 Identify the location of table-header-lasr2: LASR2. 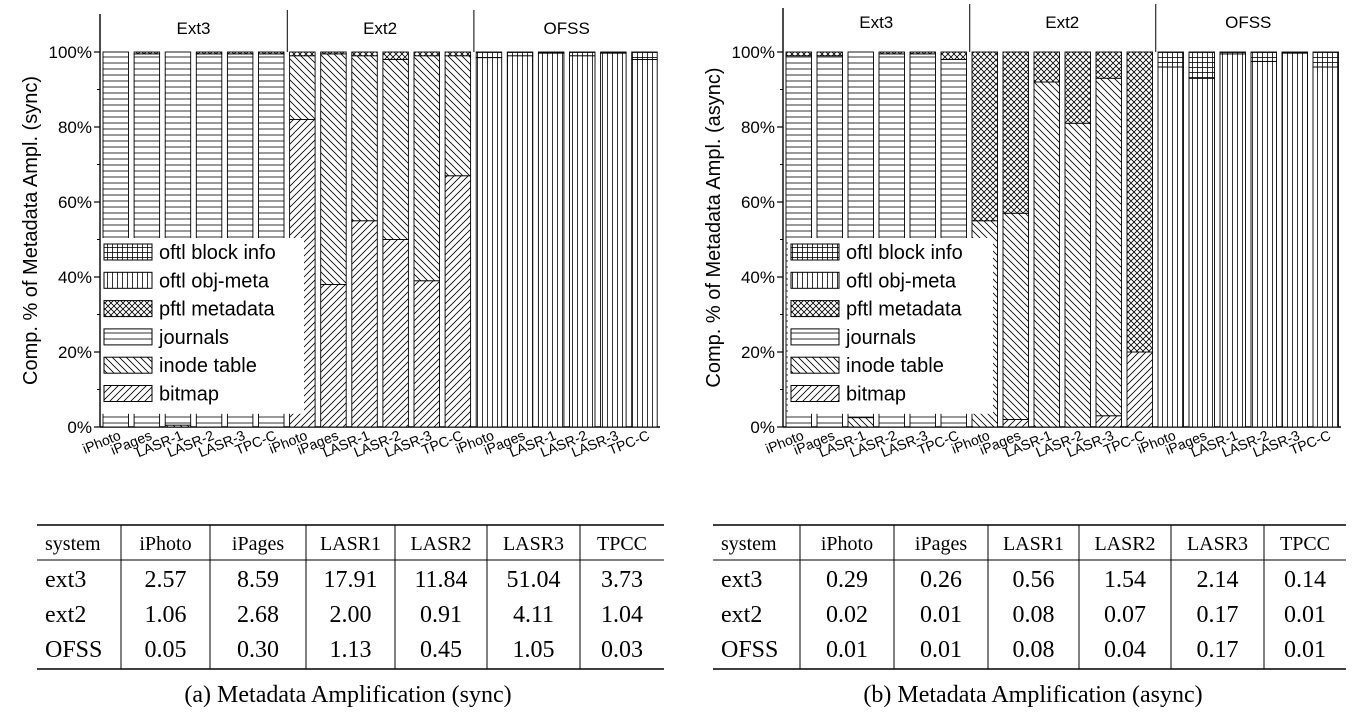
(440, 544).